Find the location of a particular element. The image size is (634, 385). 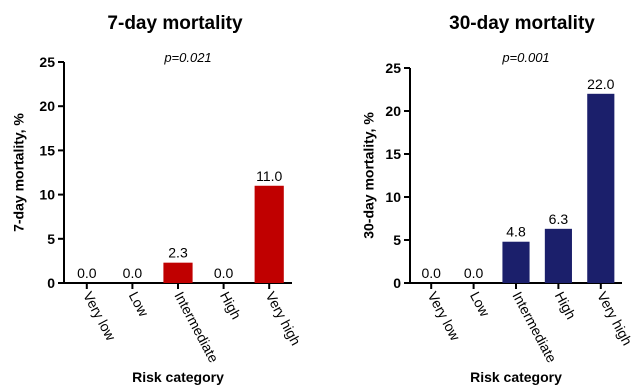

chart-title: 30-day mortality is located at coordinates (522, 23).